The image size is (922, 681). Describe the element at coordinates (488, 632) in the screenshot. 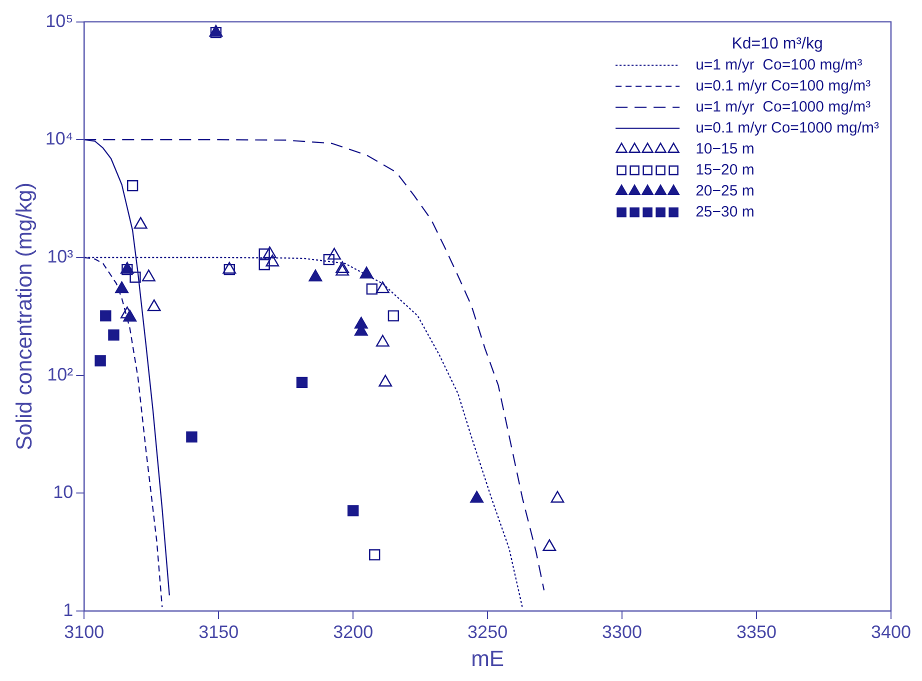

I see `x-tick-label: 3250` at that location.